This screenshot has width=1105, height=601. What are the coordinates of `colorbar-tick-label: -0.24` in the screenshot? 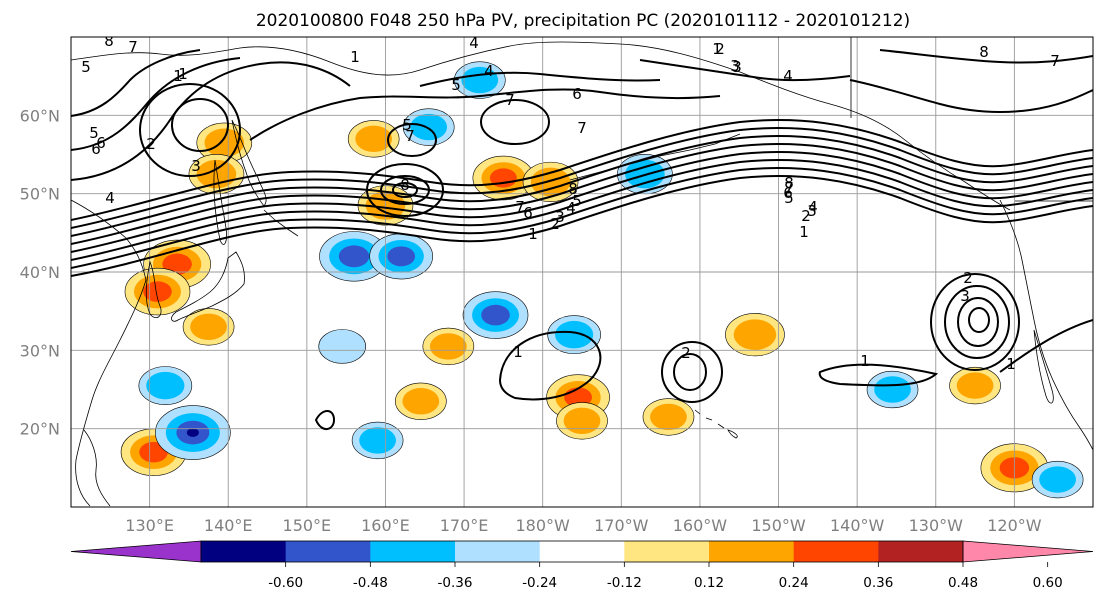 It's located at (539, 583).